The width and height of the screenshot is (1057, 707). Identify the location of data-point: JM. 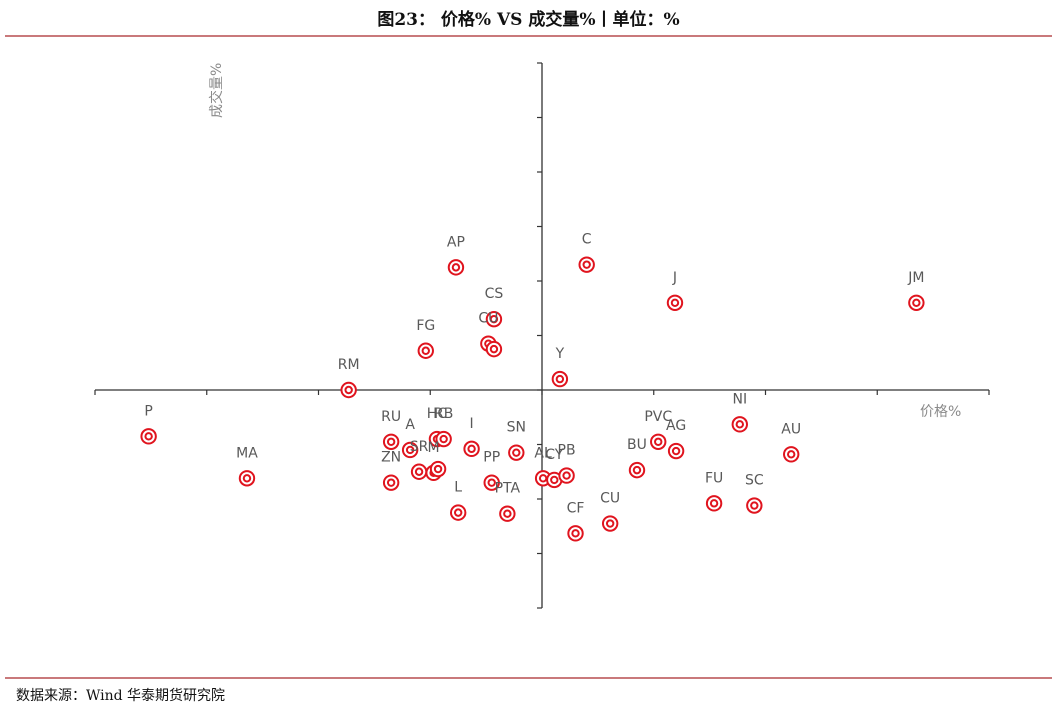
(916, 290).